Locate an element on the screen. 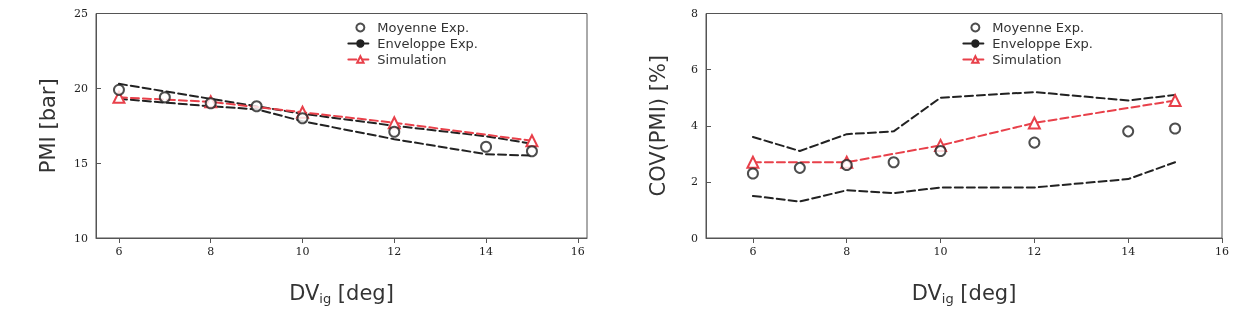  y-tick-label: 4 is located at coordinates (694, 126).